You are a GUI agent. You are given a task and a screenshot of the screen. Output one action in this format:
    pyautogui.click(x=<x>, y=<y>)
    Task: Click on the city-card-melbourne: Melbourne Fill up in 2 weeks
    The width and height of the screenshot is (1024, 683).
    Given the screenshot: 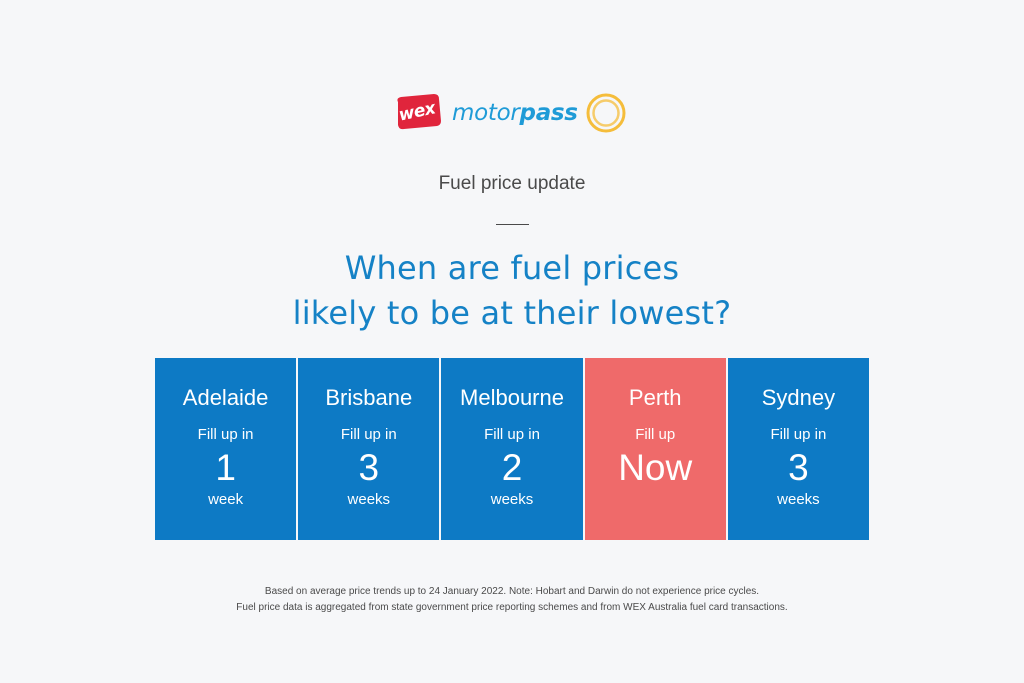 What is the action you would take?
    pyautogui.click(x=512, y=449)
    